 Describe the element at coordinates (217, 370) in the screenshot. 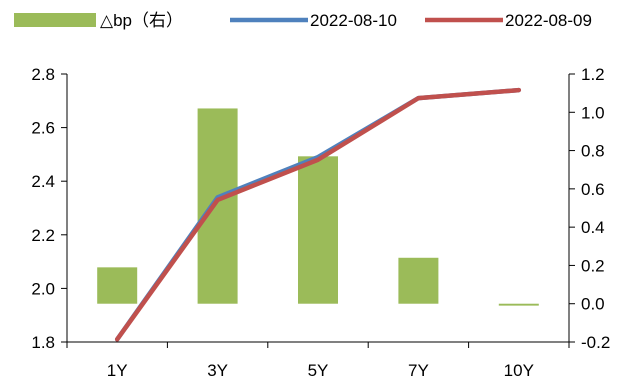

I see `x-tick-label: 3Y` at that location.